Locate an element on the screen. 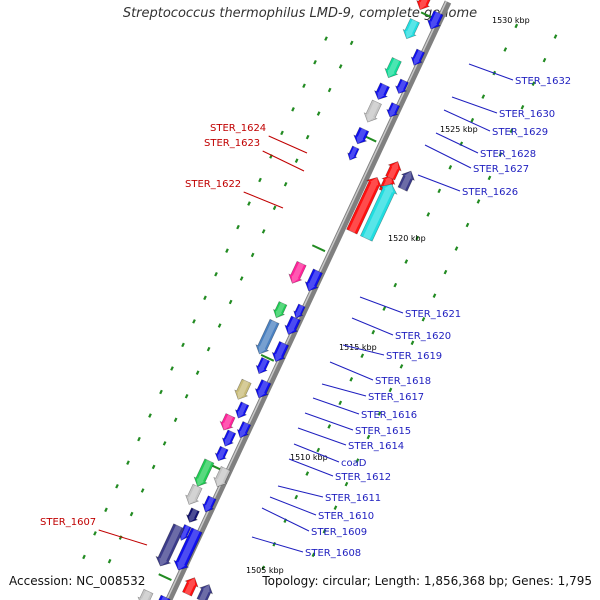  gene-arrow-STER_1627-highlight is located at coordinates (361, 136).